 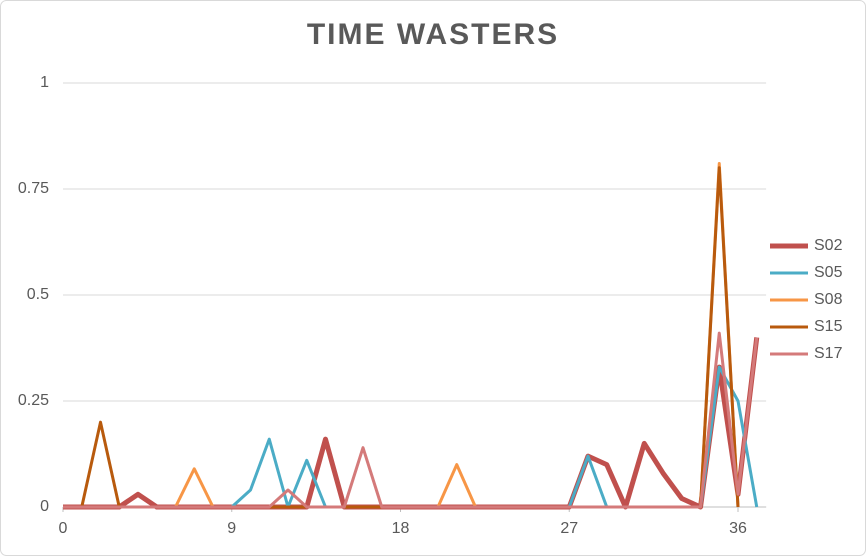 What do you see at coordinates (738, 528) in the screenshot?
I see `x-tick-label: 36` at bounding box center [738, 528].